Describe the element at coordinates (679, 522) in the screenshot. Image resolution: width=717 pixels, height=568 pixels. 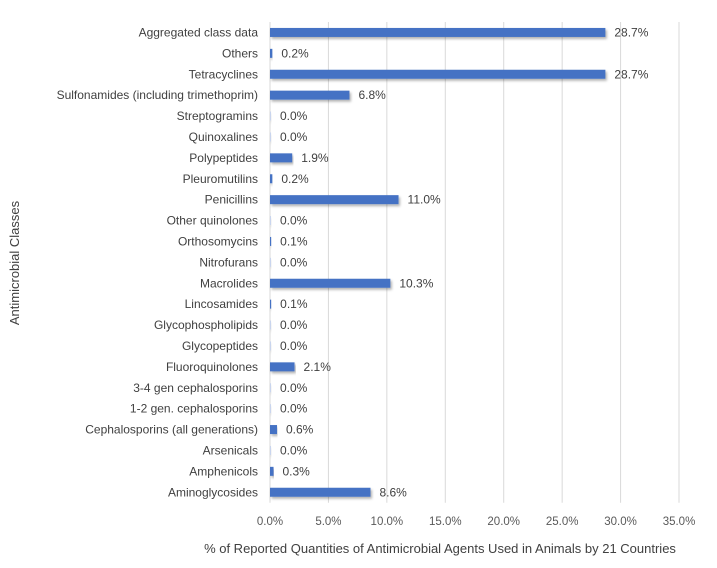
I see `x-tick-label: 35.0%` at that location.